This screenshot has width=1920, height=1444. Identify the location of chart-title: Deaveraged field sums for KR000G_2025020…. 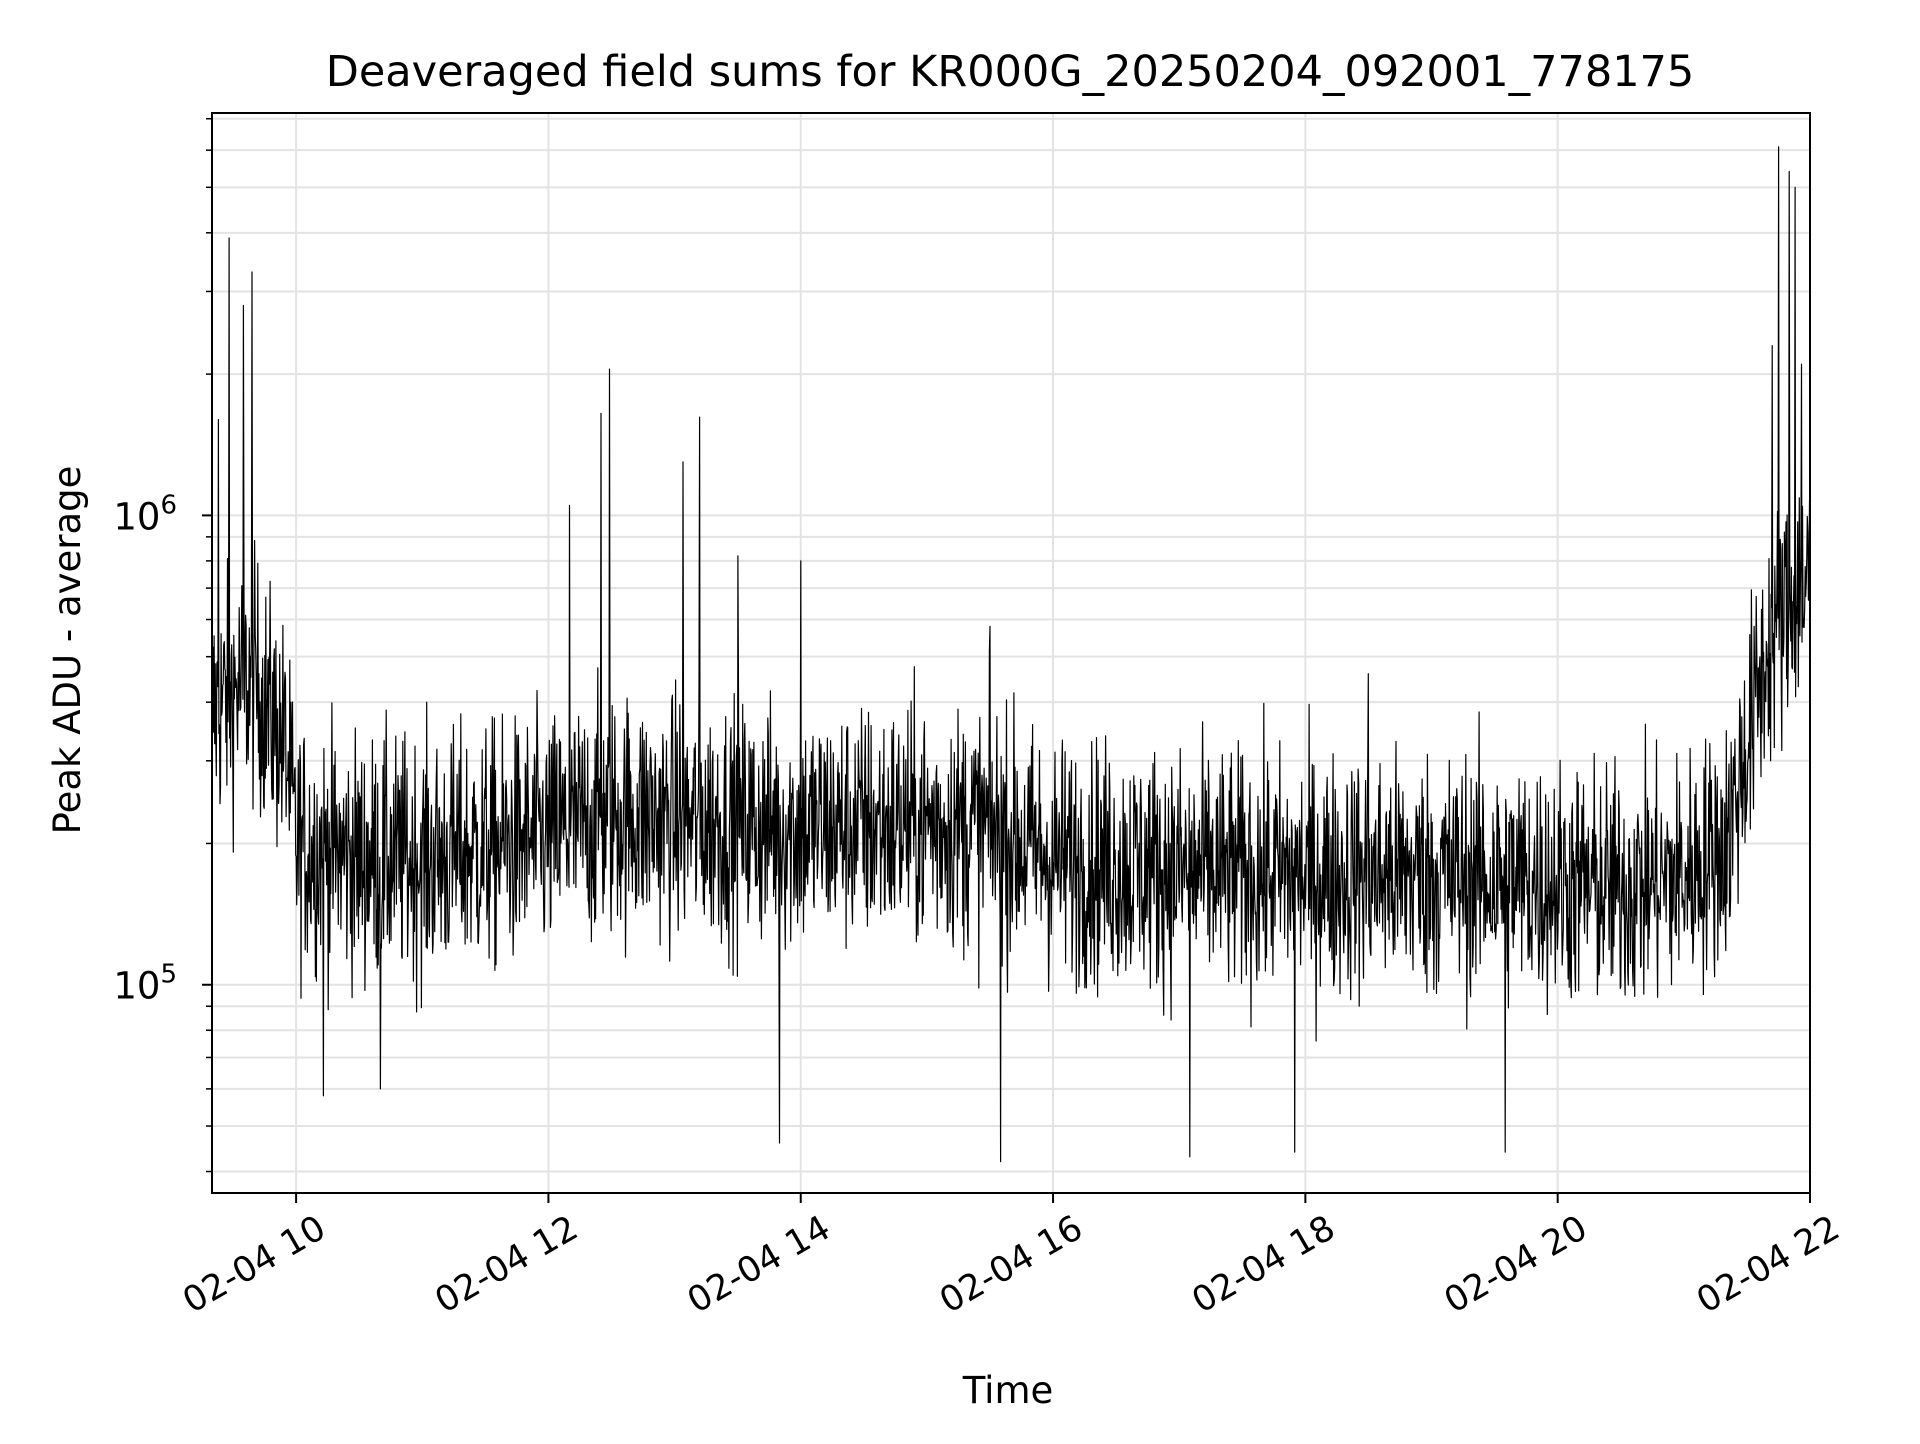
(1010, 72).